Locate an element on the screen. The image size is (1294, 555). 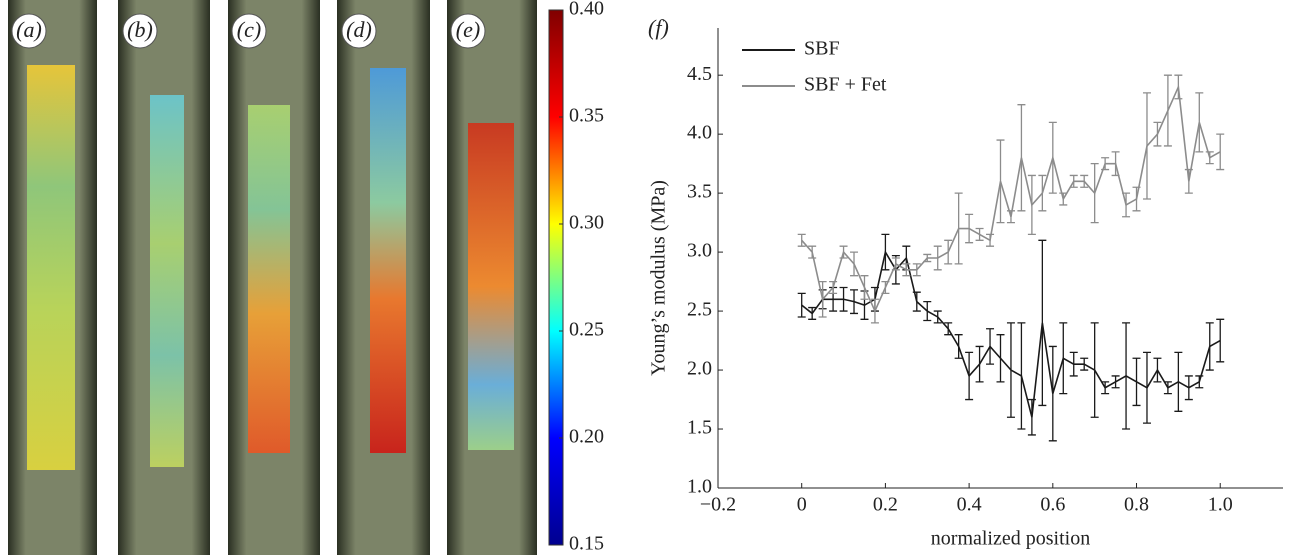
y-tick-label: 1.0 is located at coordinates (699, 487).